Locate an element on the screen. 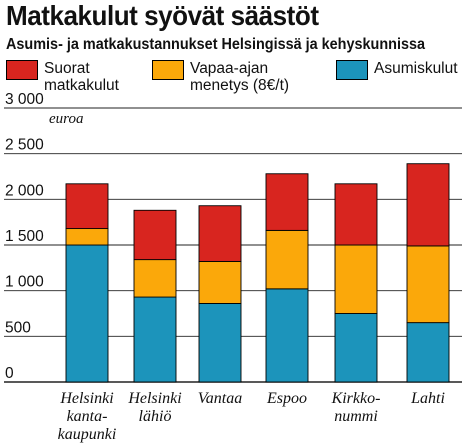  x-category-label: Lahti is located at coordinates (427, 398).